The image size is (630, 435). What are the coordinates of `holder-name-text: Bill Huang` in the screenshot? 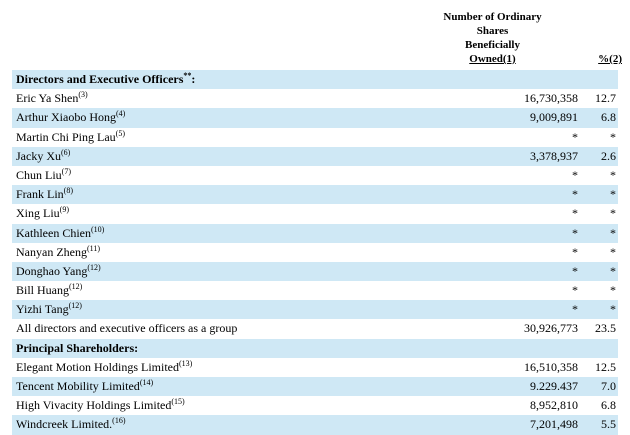 It's located at (42, 290).